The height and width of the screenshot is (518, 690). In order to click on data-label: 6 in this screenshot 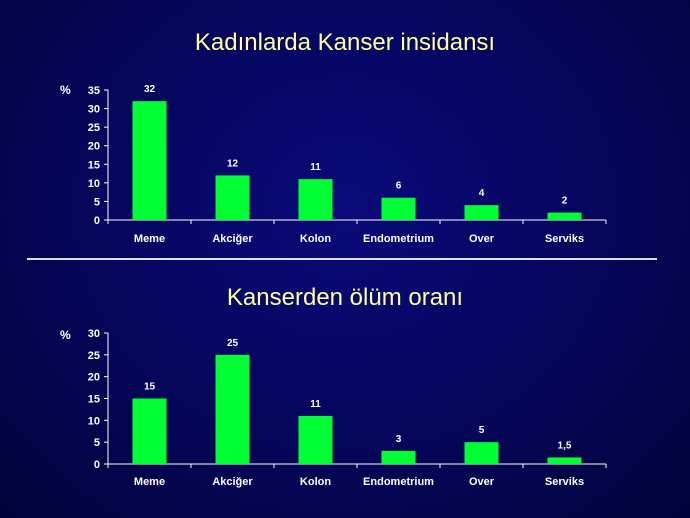, I will do `click(399, 186)`.